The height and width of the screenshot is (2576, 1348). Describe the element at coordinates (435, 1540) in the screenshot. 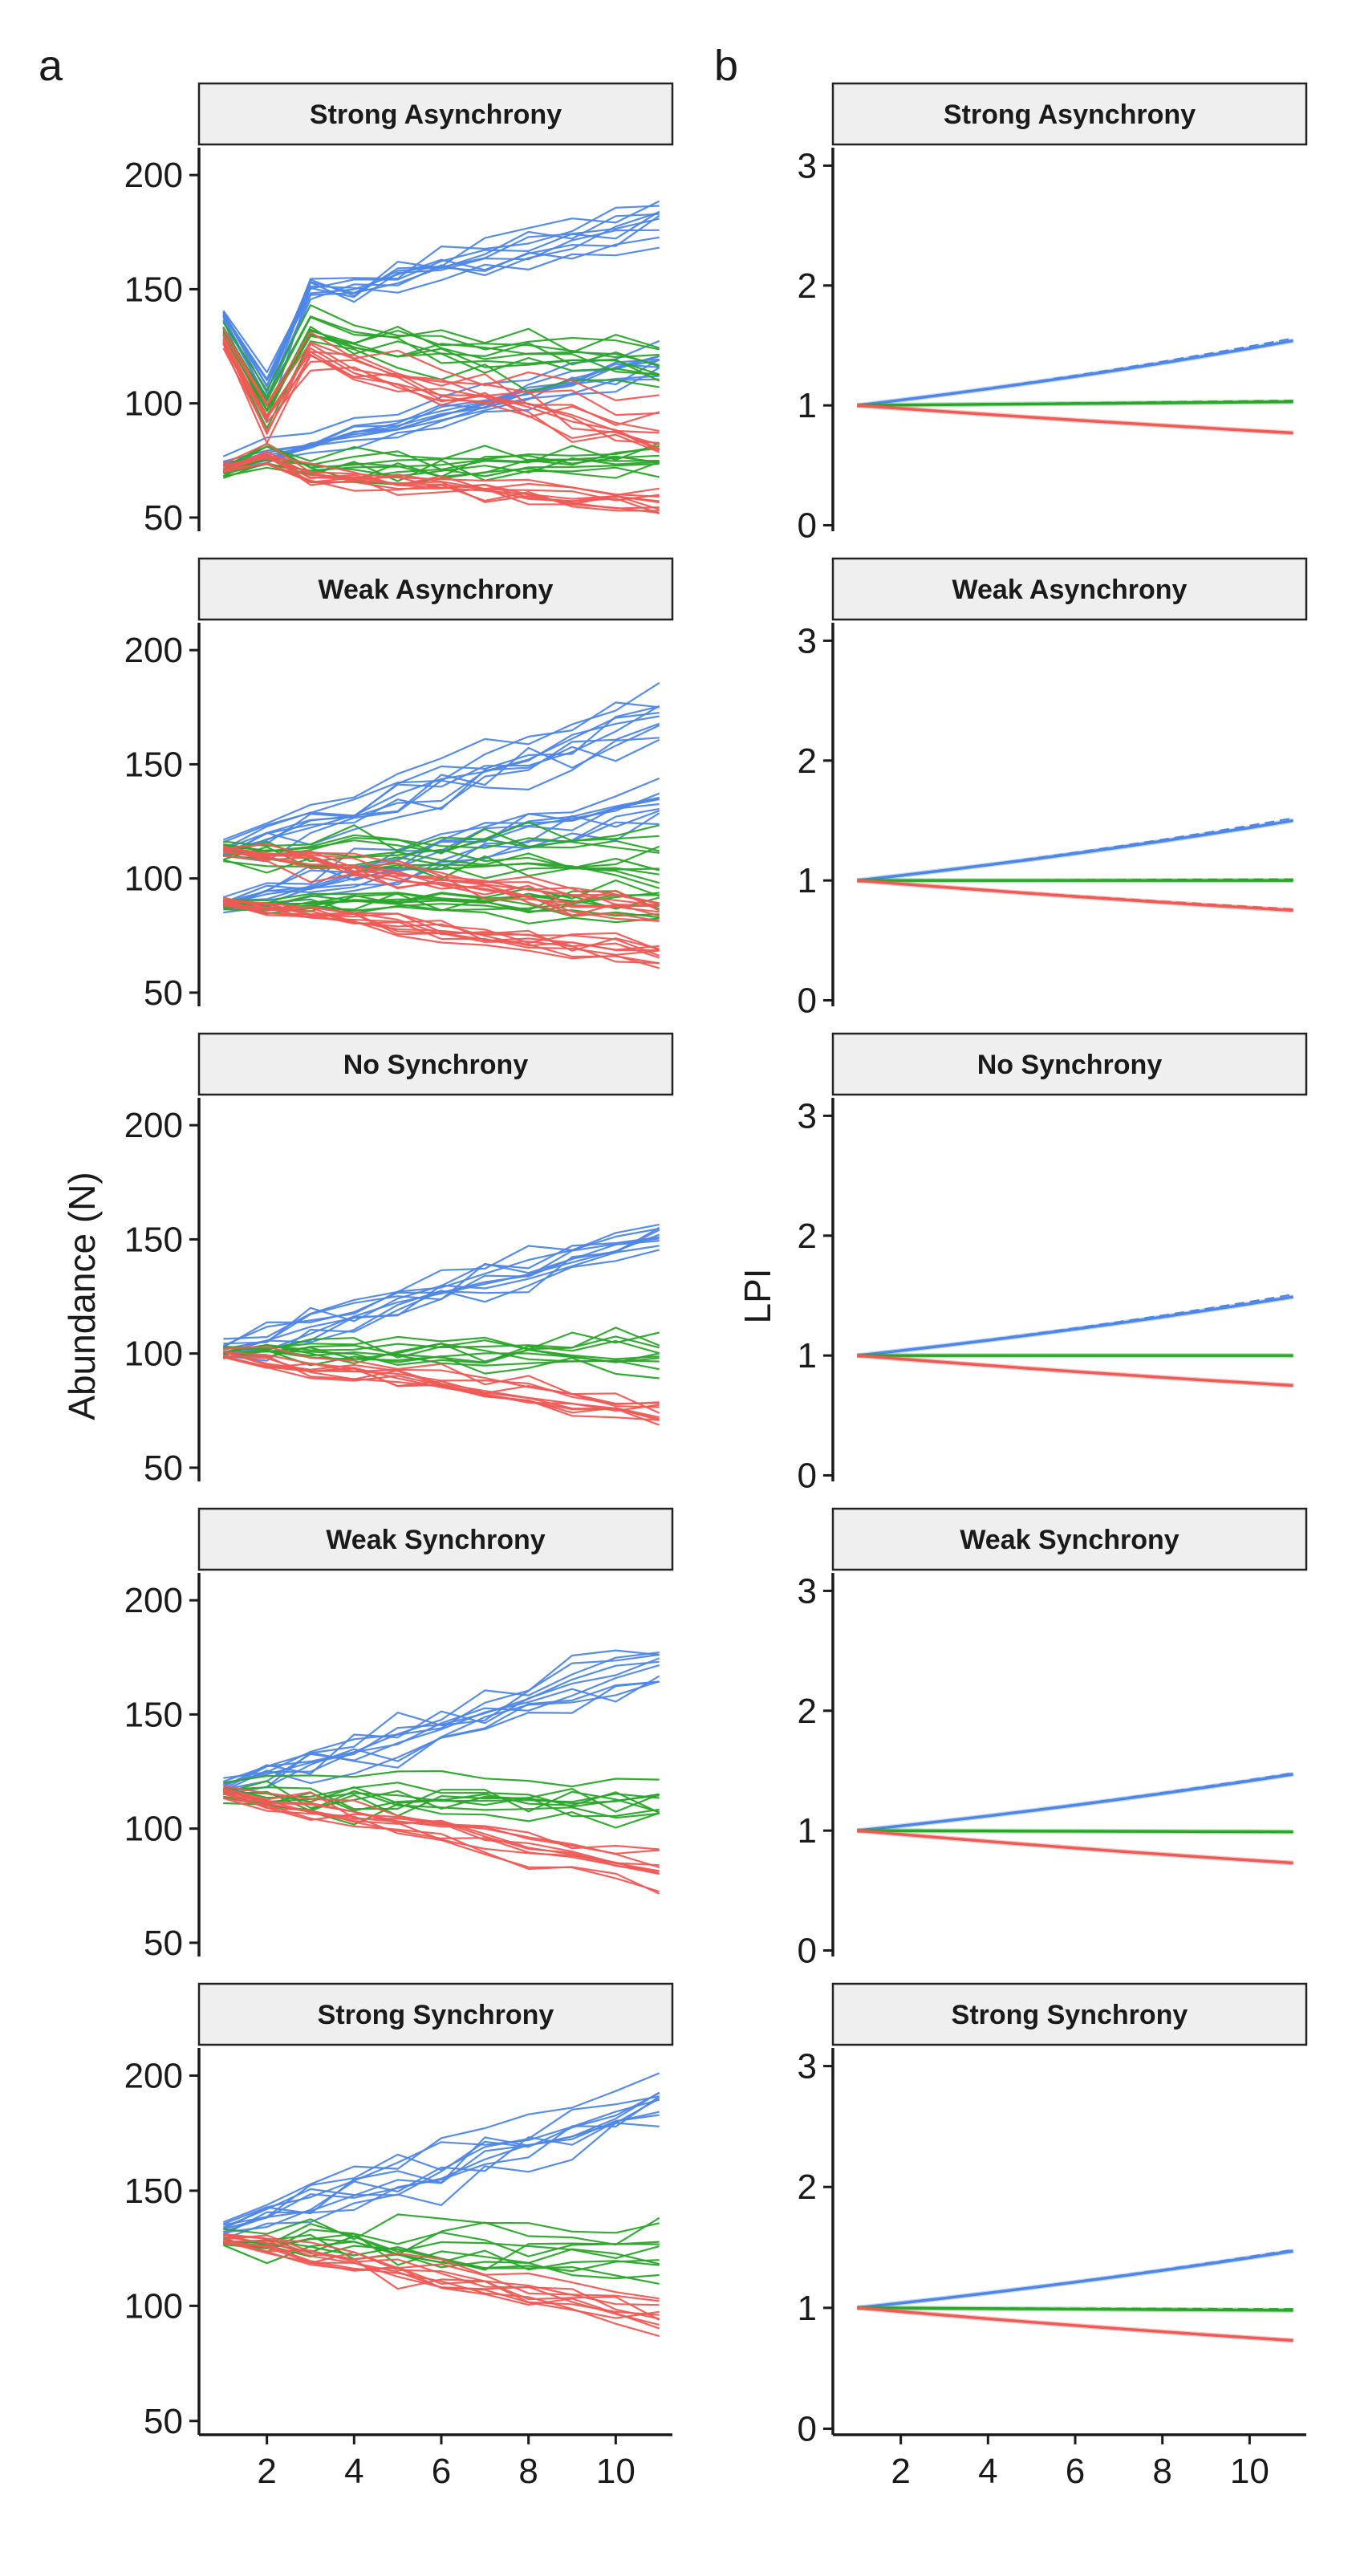

I see `strip-label: Weak Synchrony` at that location.